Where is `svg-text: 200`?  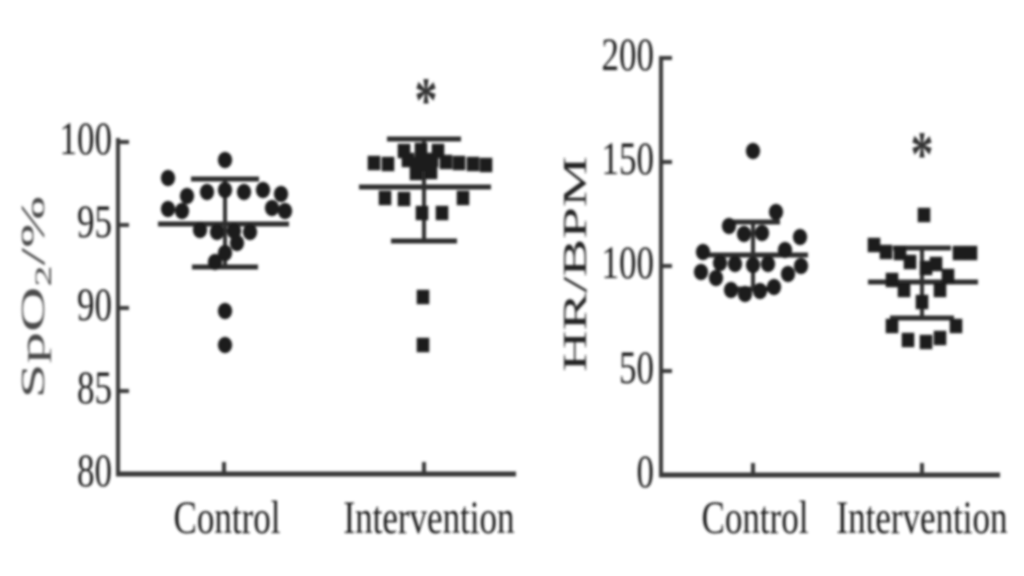
svg-text: 200 is located at coordinates (628, 54).